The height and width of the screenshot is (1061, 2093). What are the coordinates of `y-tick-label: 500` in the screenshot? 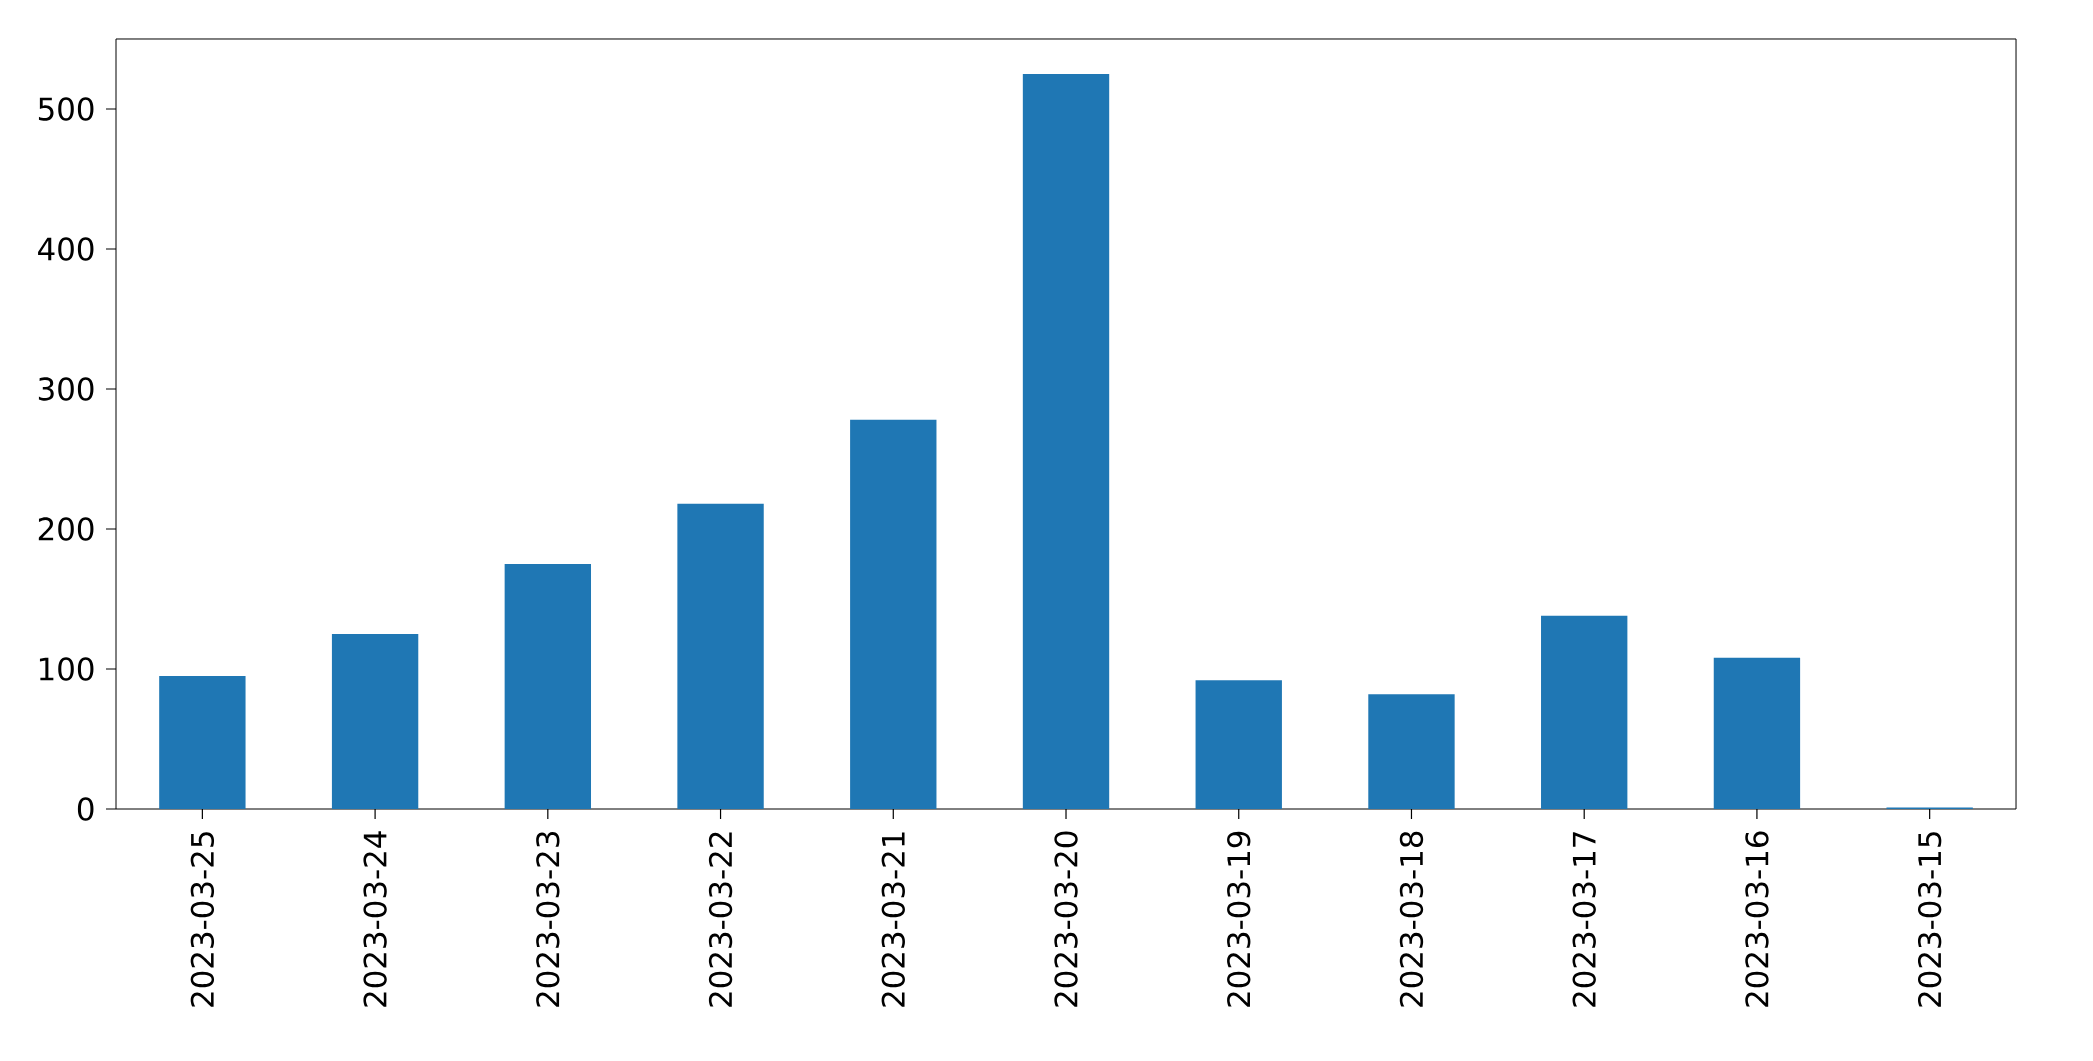 It's located at (66, 109).